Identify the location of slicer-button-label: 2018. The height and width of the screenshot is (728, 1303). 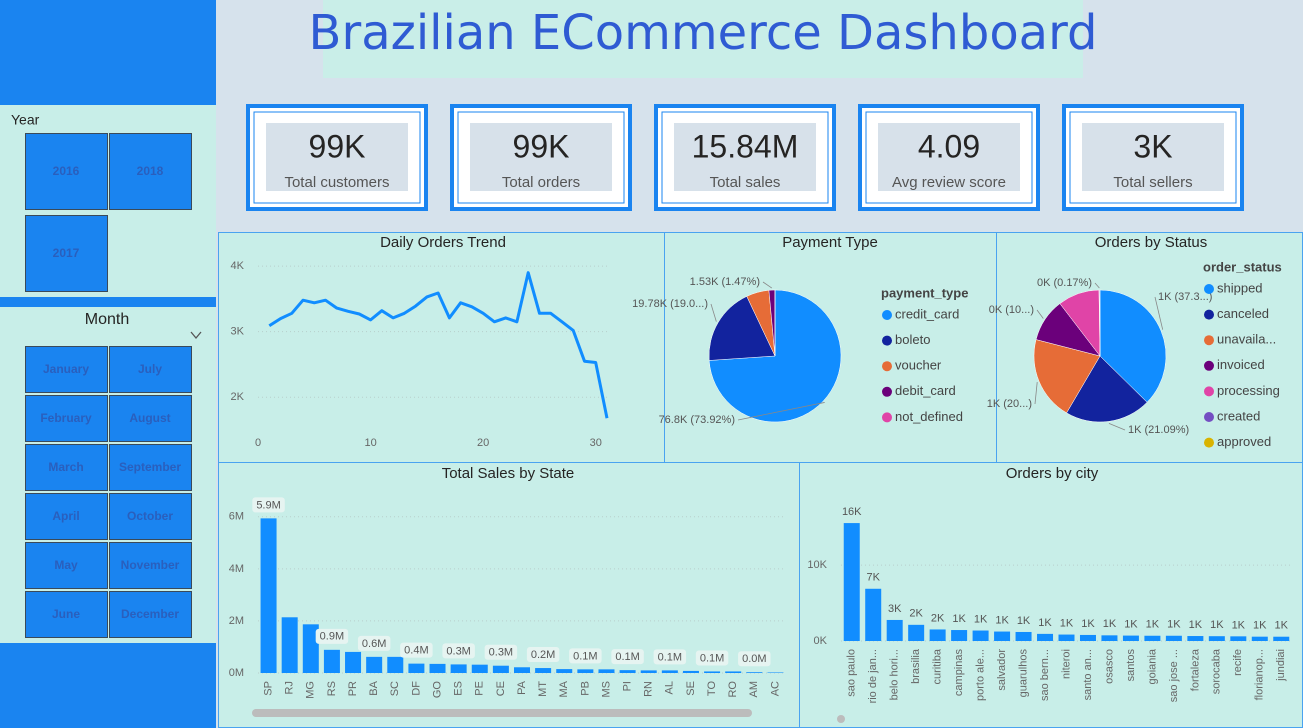
(150, 171).